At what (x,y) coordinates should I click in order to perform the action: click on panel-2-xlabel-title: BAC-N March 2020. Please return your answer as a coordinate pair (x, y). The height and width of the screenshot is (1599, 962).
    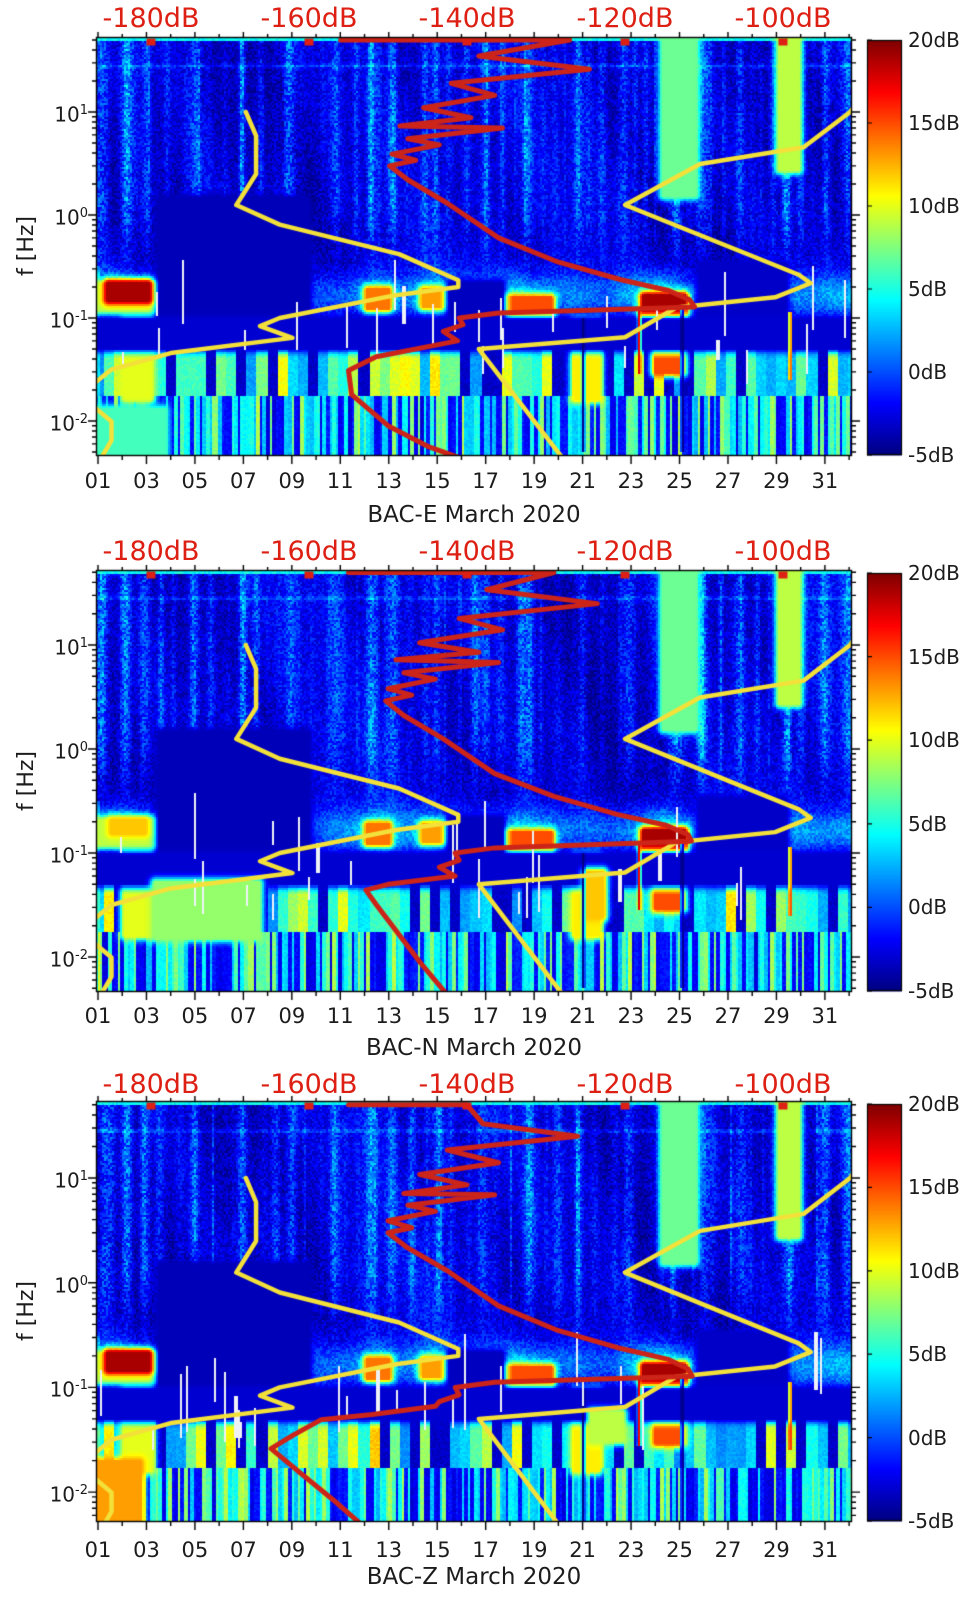
    Looking at the image, I should click on (474, 1048).